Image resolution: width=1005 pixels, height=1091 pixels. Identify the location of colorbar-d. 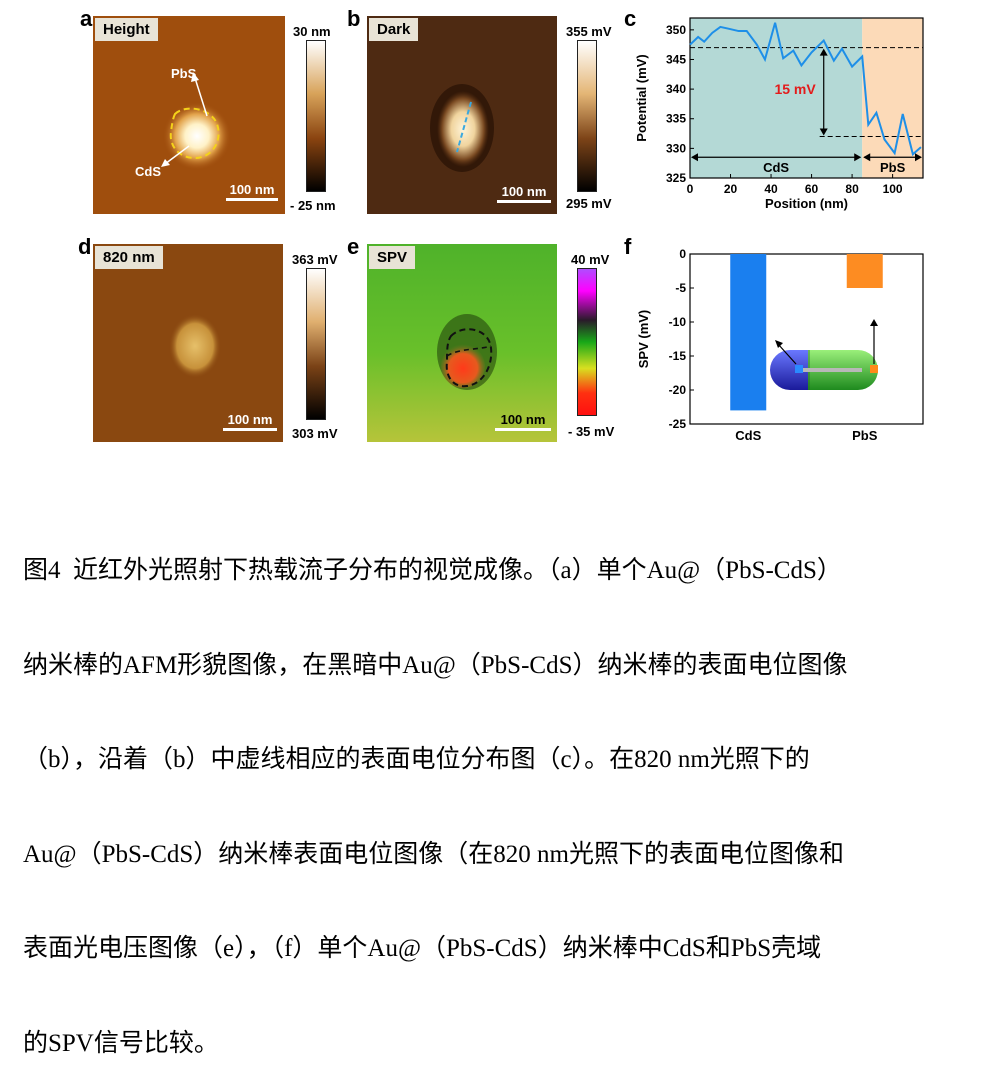
(316, 344).